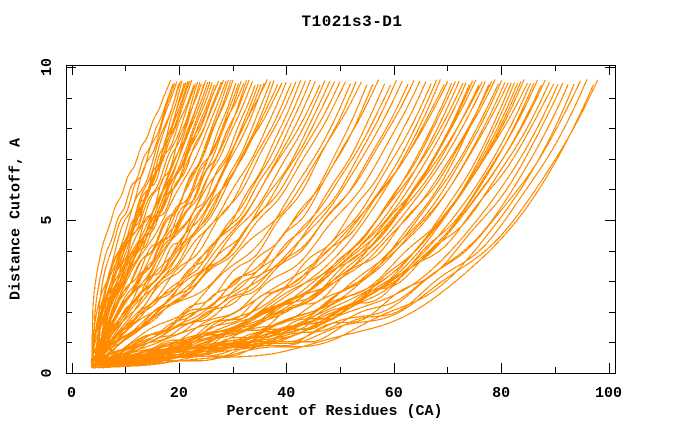  I want to click on y-tick-label: 0, so click(47, 372).